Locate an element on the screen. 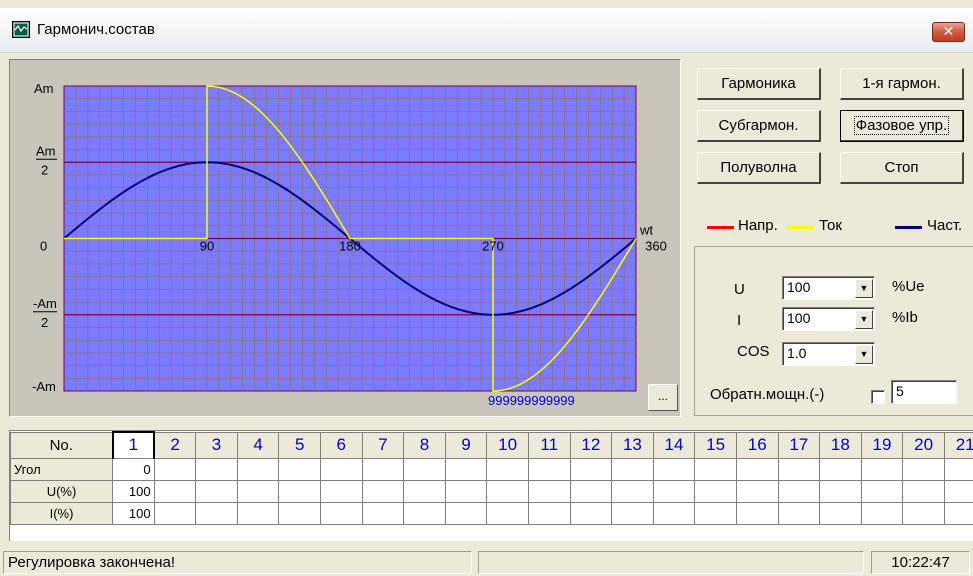 Image resolution: width=973 pixels, height=576 pixels. harmonic-column-header: 21 is located at coordinates (958, 445).